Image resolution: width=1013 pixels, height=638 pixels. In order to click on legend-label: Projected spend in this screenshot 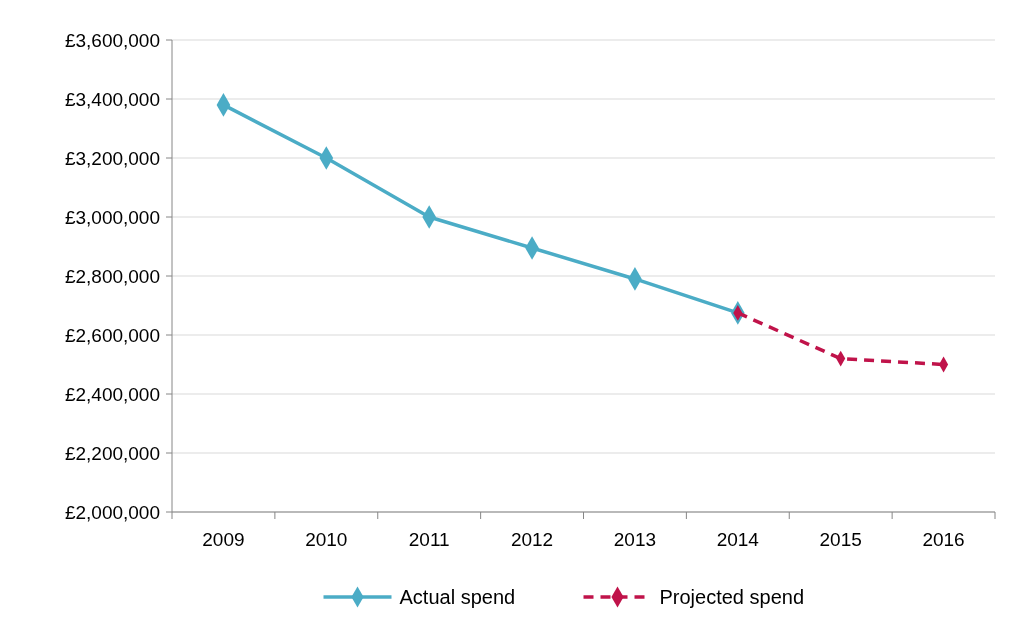, I will do `click(732, 597)`.